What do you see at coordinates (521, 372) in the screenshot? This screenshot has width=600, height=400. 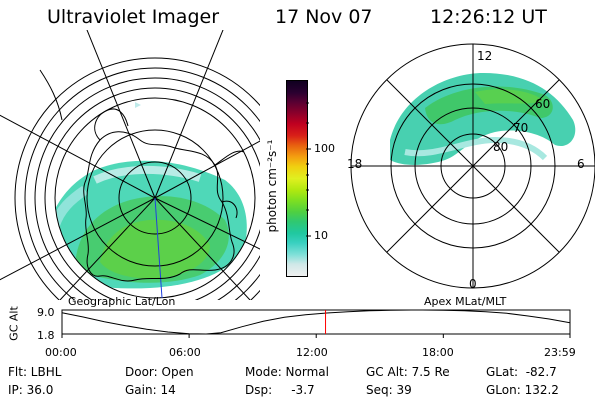 I see `glat-value: GLat: -82.7` at bounding box center [521, 372].